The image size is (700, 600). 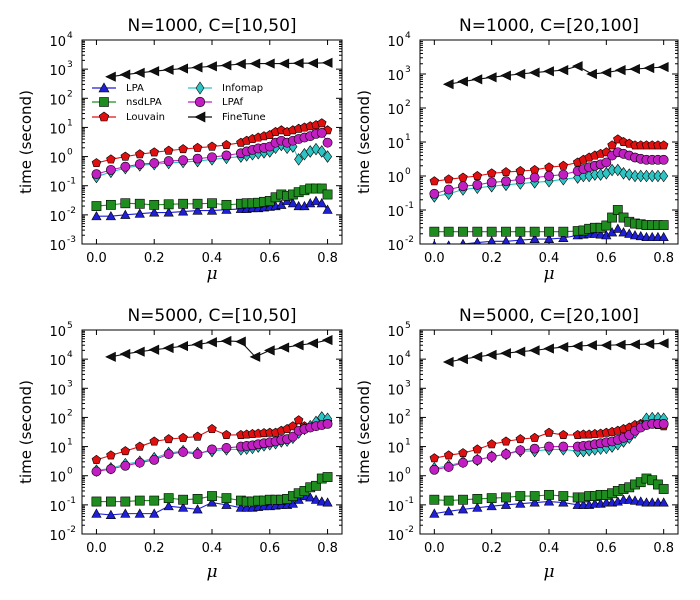 What do you see at coordinates (70, 355) in the screenshot?
I see `y-tick-exponent: 4` at bounding box center [70, 355].